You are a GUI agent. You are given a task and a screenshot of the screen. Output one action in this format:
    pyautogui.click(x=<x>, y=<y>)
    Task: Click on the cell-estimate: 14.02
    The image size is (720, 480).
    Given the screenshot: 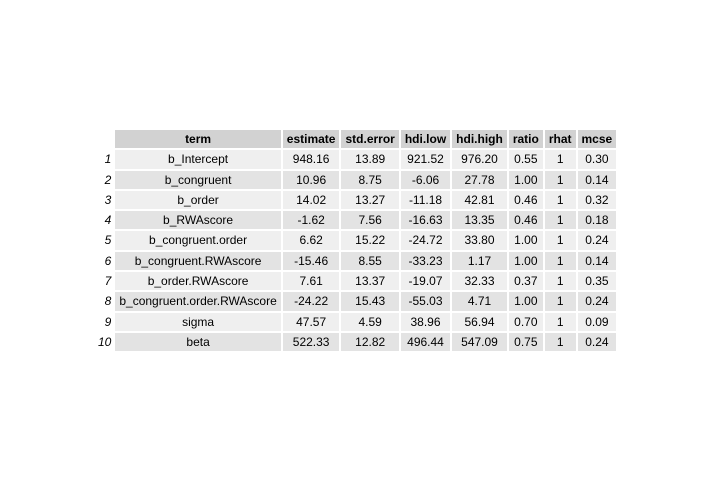 What is the action you would take?
    pyautogui.click(x=311, y=200)
    